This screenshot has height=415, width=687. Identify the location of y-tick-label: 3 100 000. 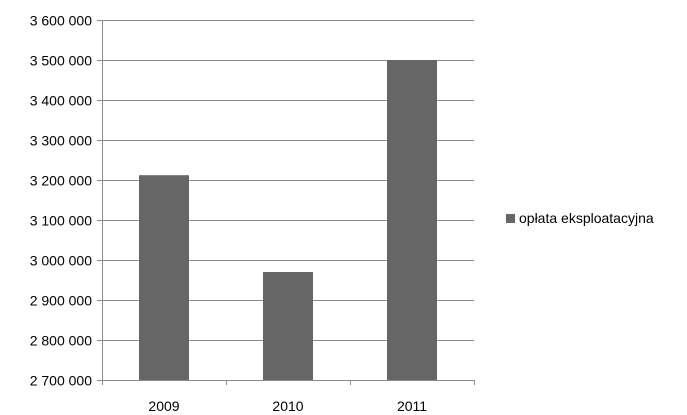
(61, 221).